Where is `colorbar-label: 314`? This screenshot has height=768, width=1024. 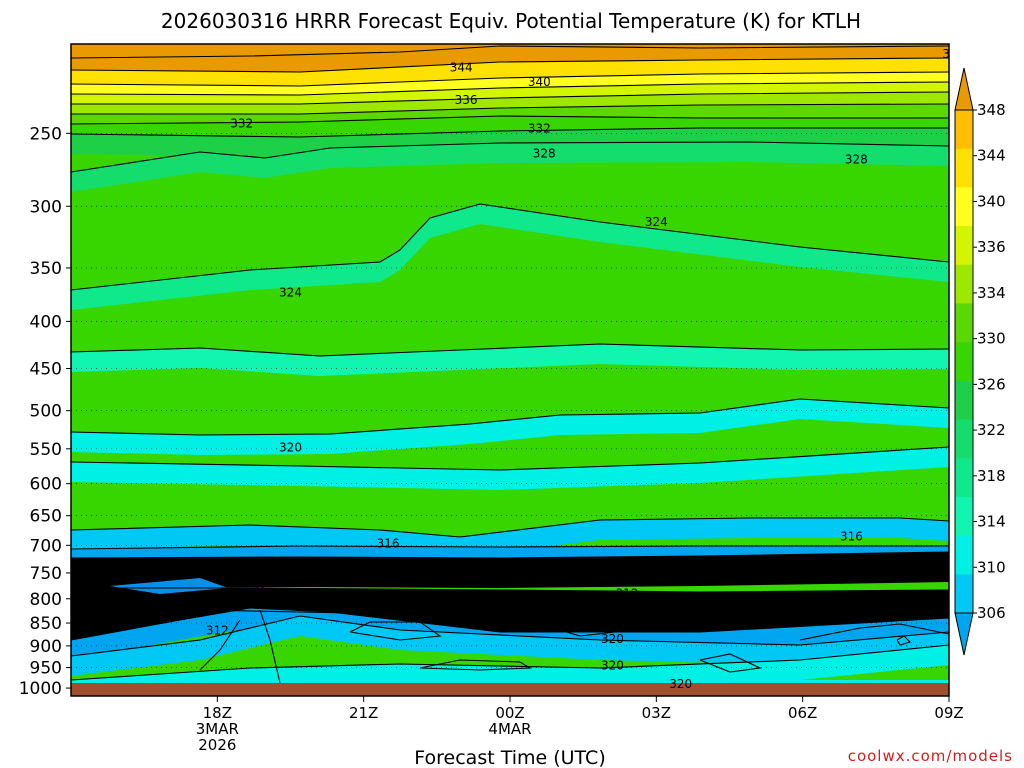
colorbar-label: 314 is located at coordinates (991, 522).